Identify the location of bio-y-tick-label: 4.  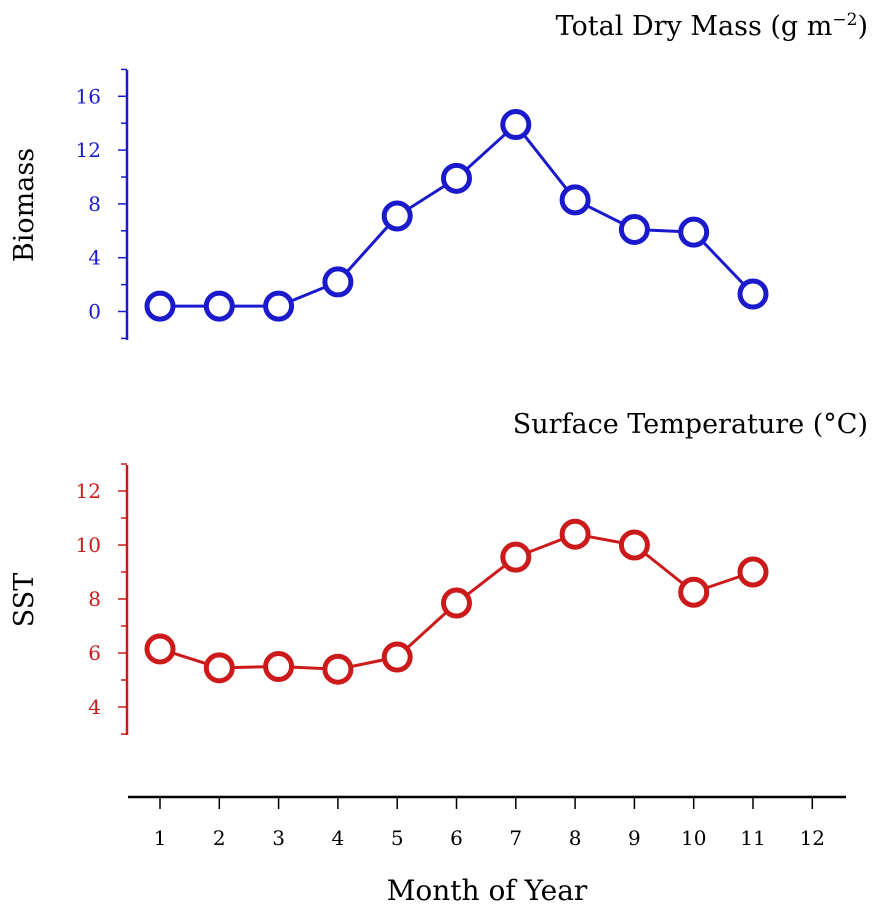
(94, 258).